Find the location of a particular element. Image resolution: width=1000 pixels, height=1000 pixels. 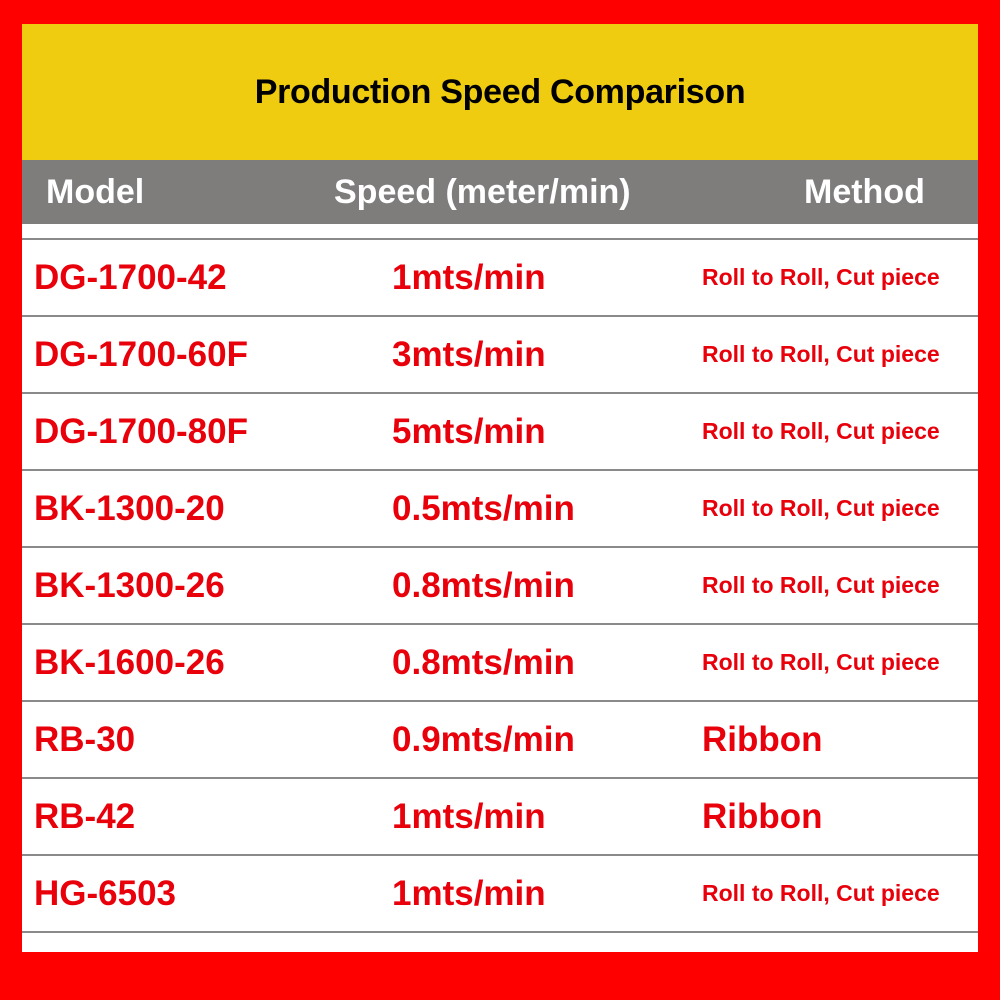

table-row: RB-42 1mts/min Ribbon is located at coordinates (500, 815).